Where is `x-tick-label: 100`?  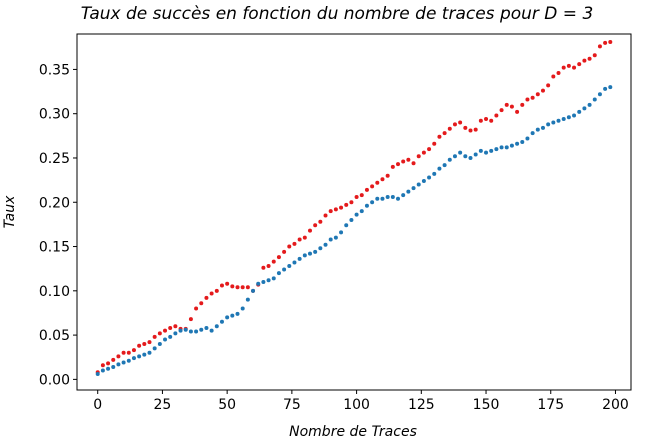
x-tick-label: 100 is located at coordinates (356, 405).